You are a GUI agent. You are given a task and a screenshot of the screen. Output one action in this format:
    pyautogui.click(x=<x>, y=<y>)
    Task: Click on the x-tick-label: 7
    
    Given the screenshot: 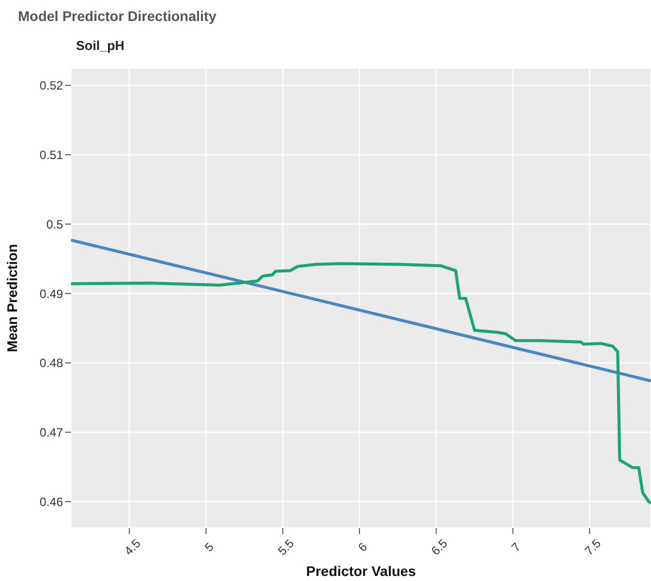 What is the action you would take?
    pyautogui.click(x=516, y=547)
    